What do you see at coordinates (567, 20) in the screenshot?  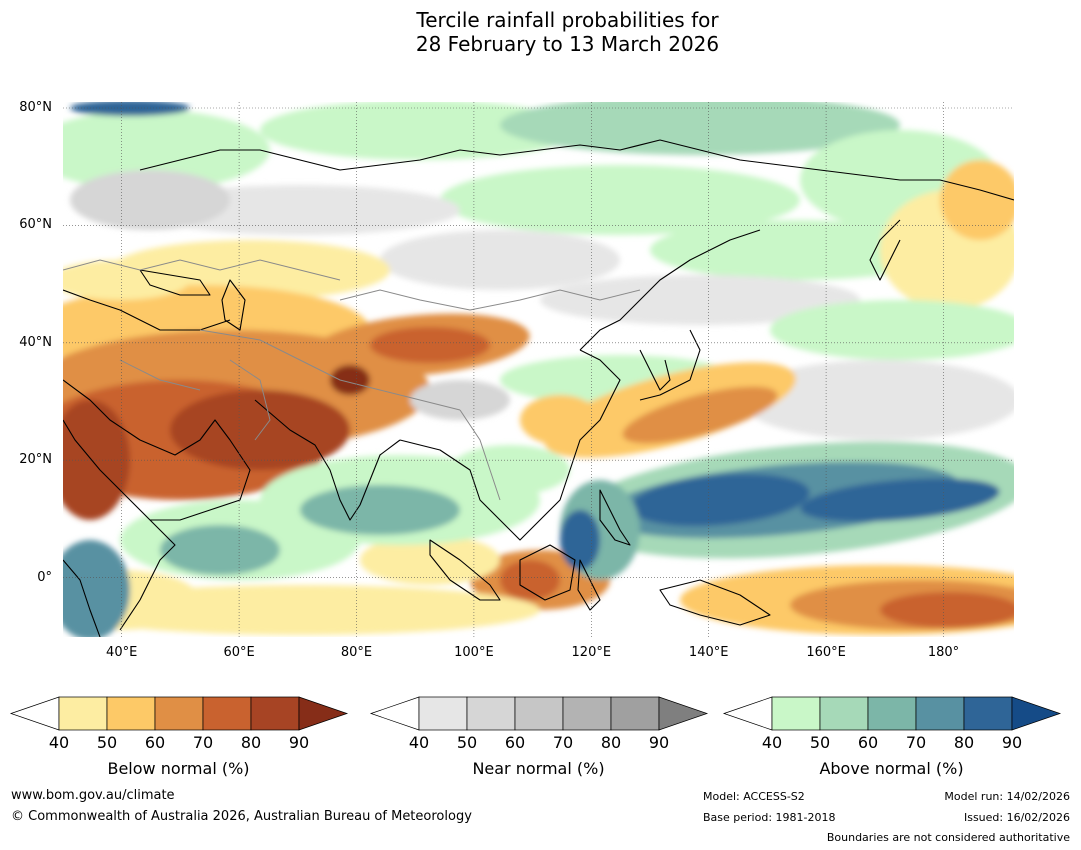 I see `map-title-line1: Tercile rainfall probabilities for` at bounding box center [567, 20].